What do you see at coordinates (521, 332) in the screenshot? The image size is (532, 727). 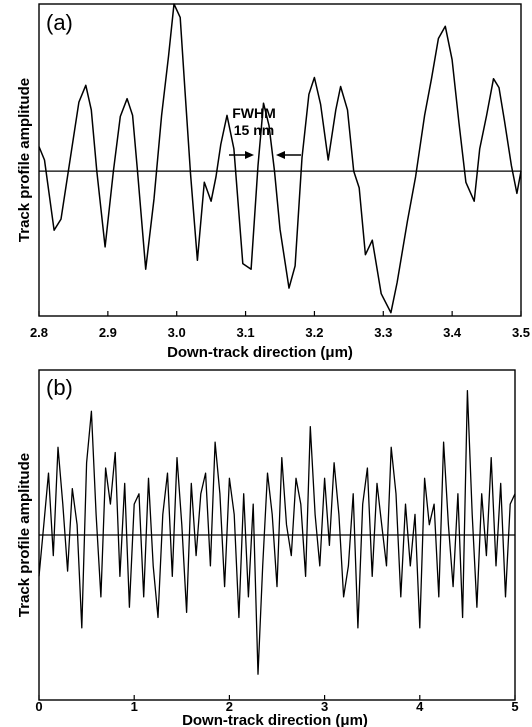 I see `x-tick-label-a-7: 3.5` at bounding box center [521, 332].